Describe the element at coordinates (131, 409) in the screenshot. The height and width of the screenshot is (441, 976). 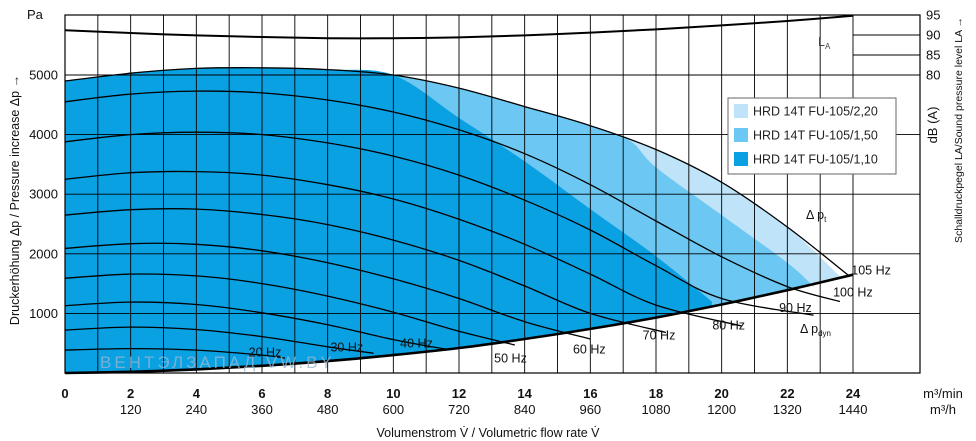
I see `x2-tick-label: 120` at that location.